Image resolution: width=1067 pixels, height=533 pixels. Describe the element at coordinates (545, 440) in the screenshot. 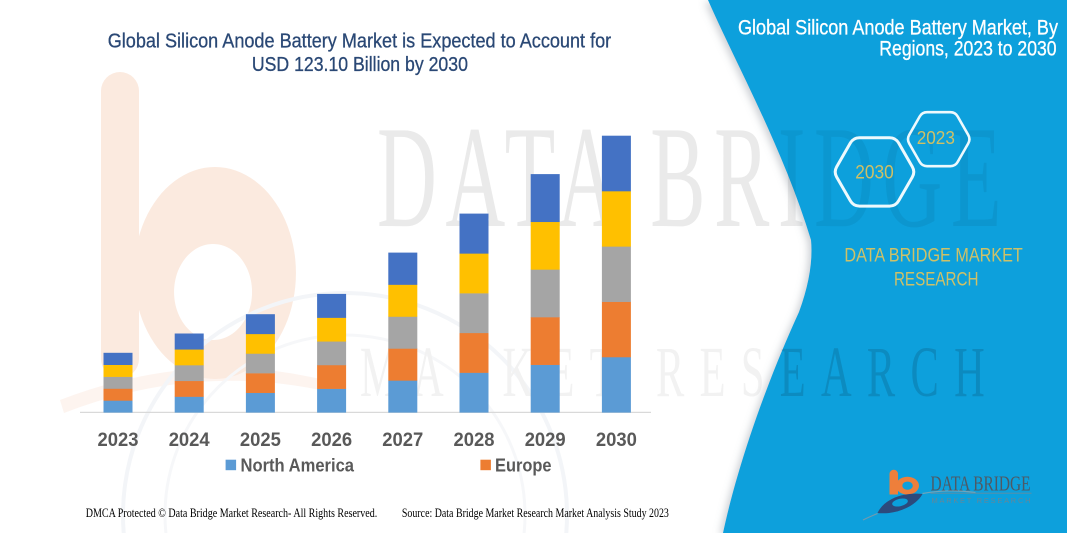

I see `svg-text: 2029` at that location.